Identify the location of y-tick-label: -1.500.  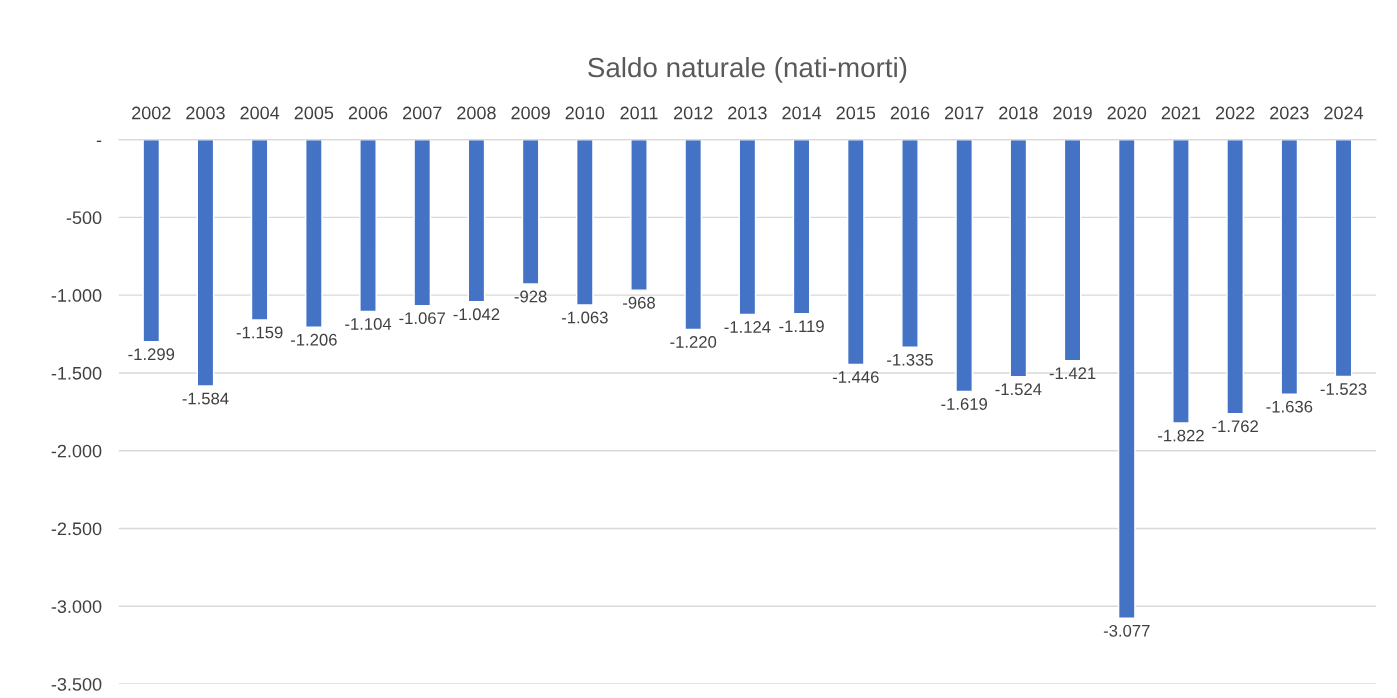
(76, 373).